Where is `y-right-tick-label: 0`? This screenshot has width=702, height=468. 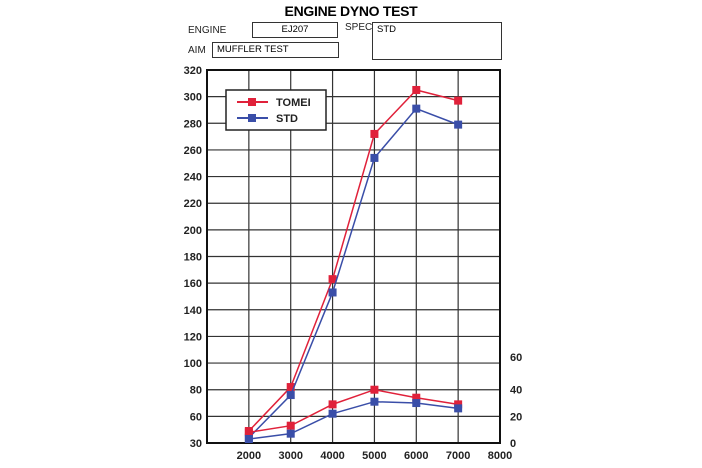
y-right-tick-label: 0 is located at coordinates (513, 444).